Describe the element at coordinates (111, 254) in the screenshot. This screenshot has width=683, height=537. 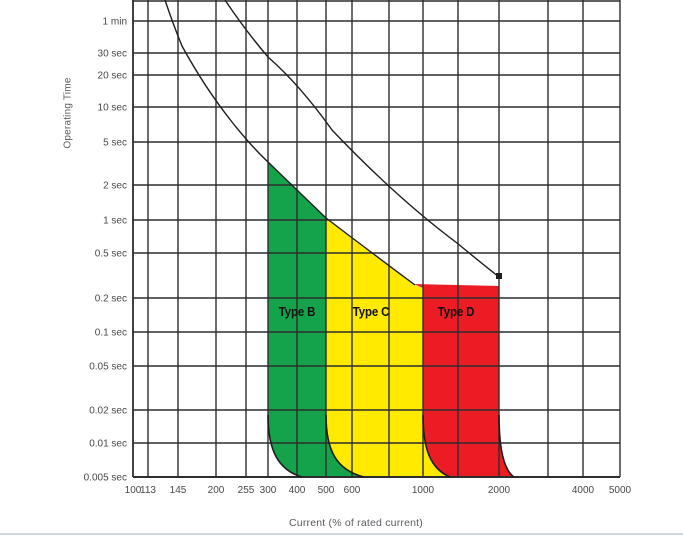
I see `y-tick-label: 0.5 sec` at that location.